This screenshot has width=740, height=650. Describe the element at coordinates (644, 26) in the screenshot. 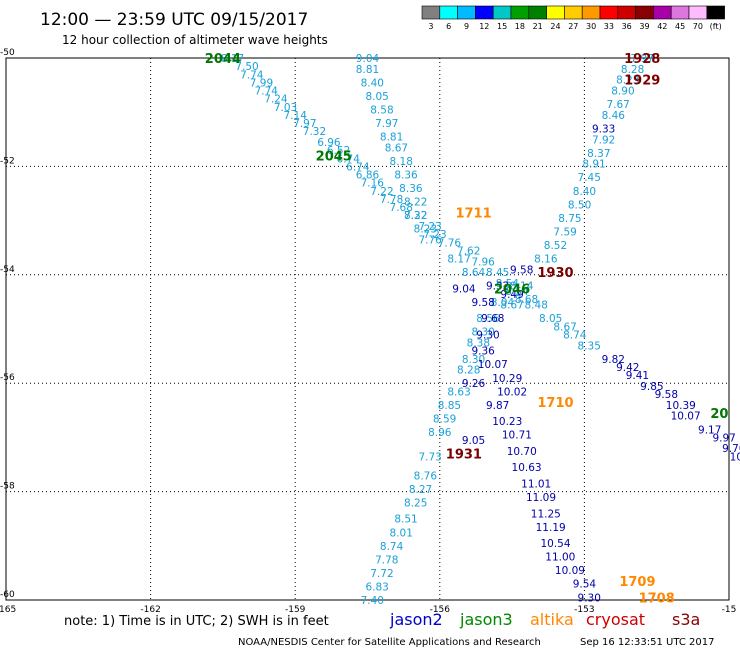

I see `colorbar-label: 39` at that location.